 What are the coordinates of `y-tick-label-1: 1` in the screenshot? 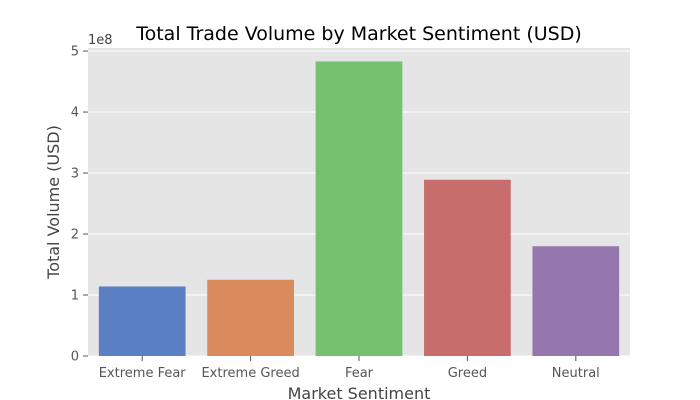 It's located at (75, 296).